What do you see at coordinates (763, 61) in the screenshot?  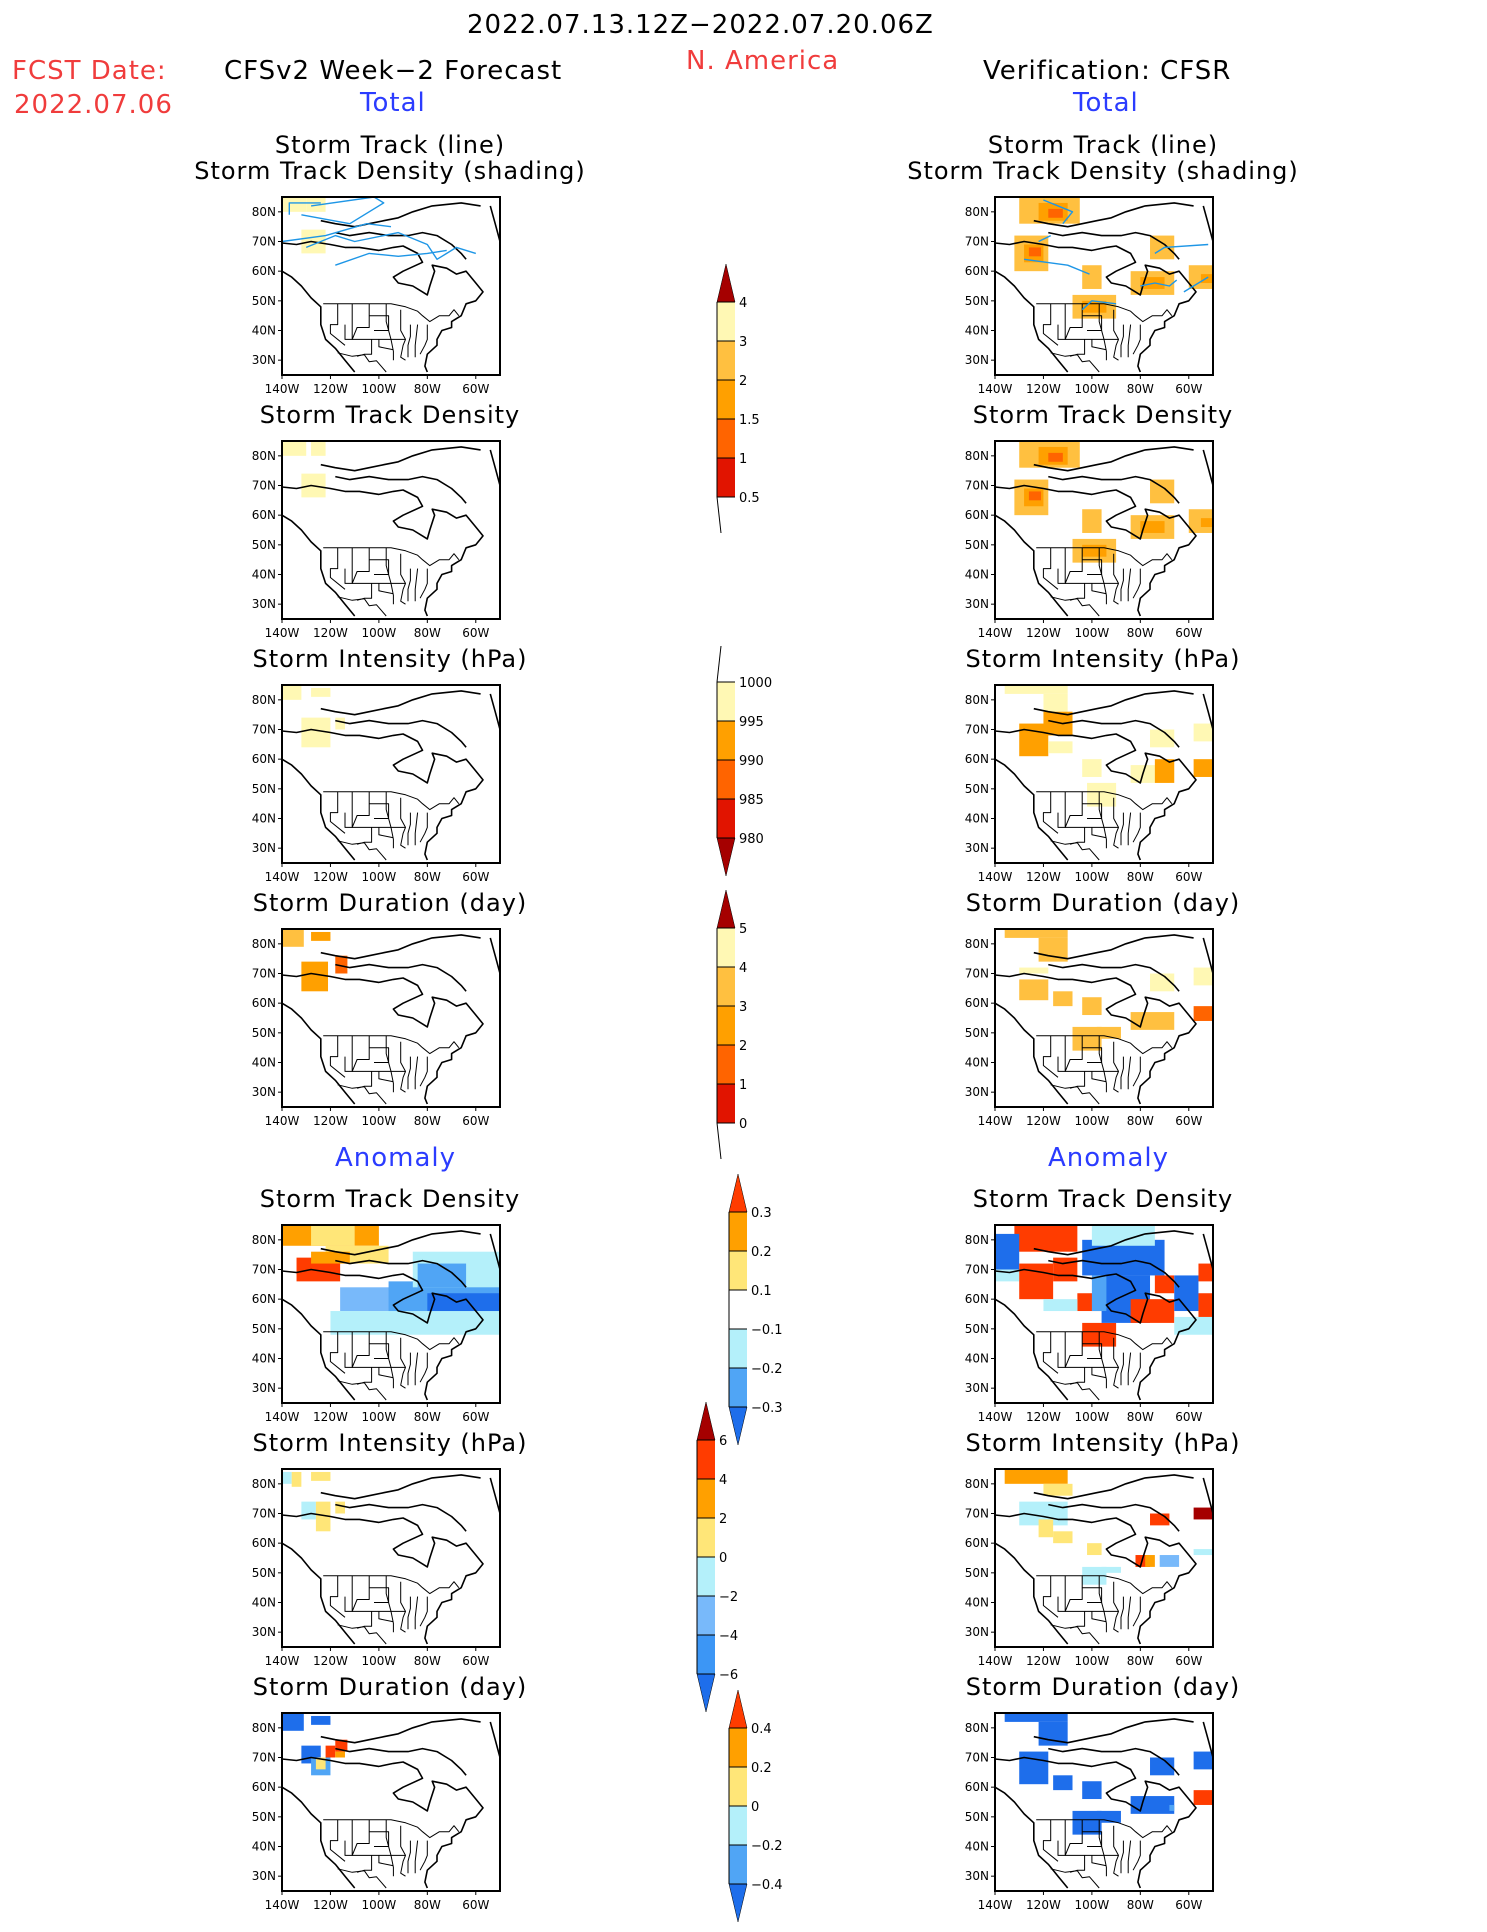 I see `region-title: N. America` at bounding box center [763, 61].